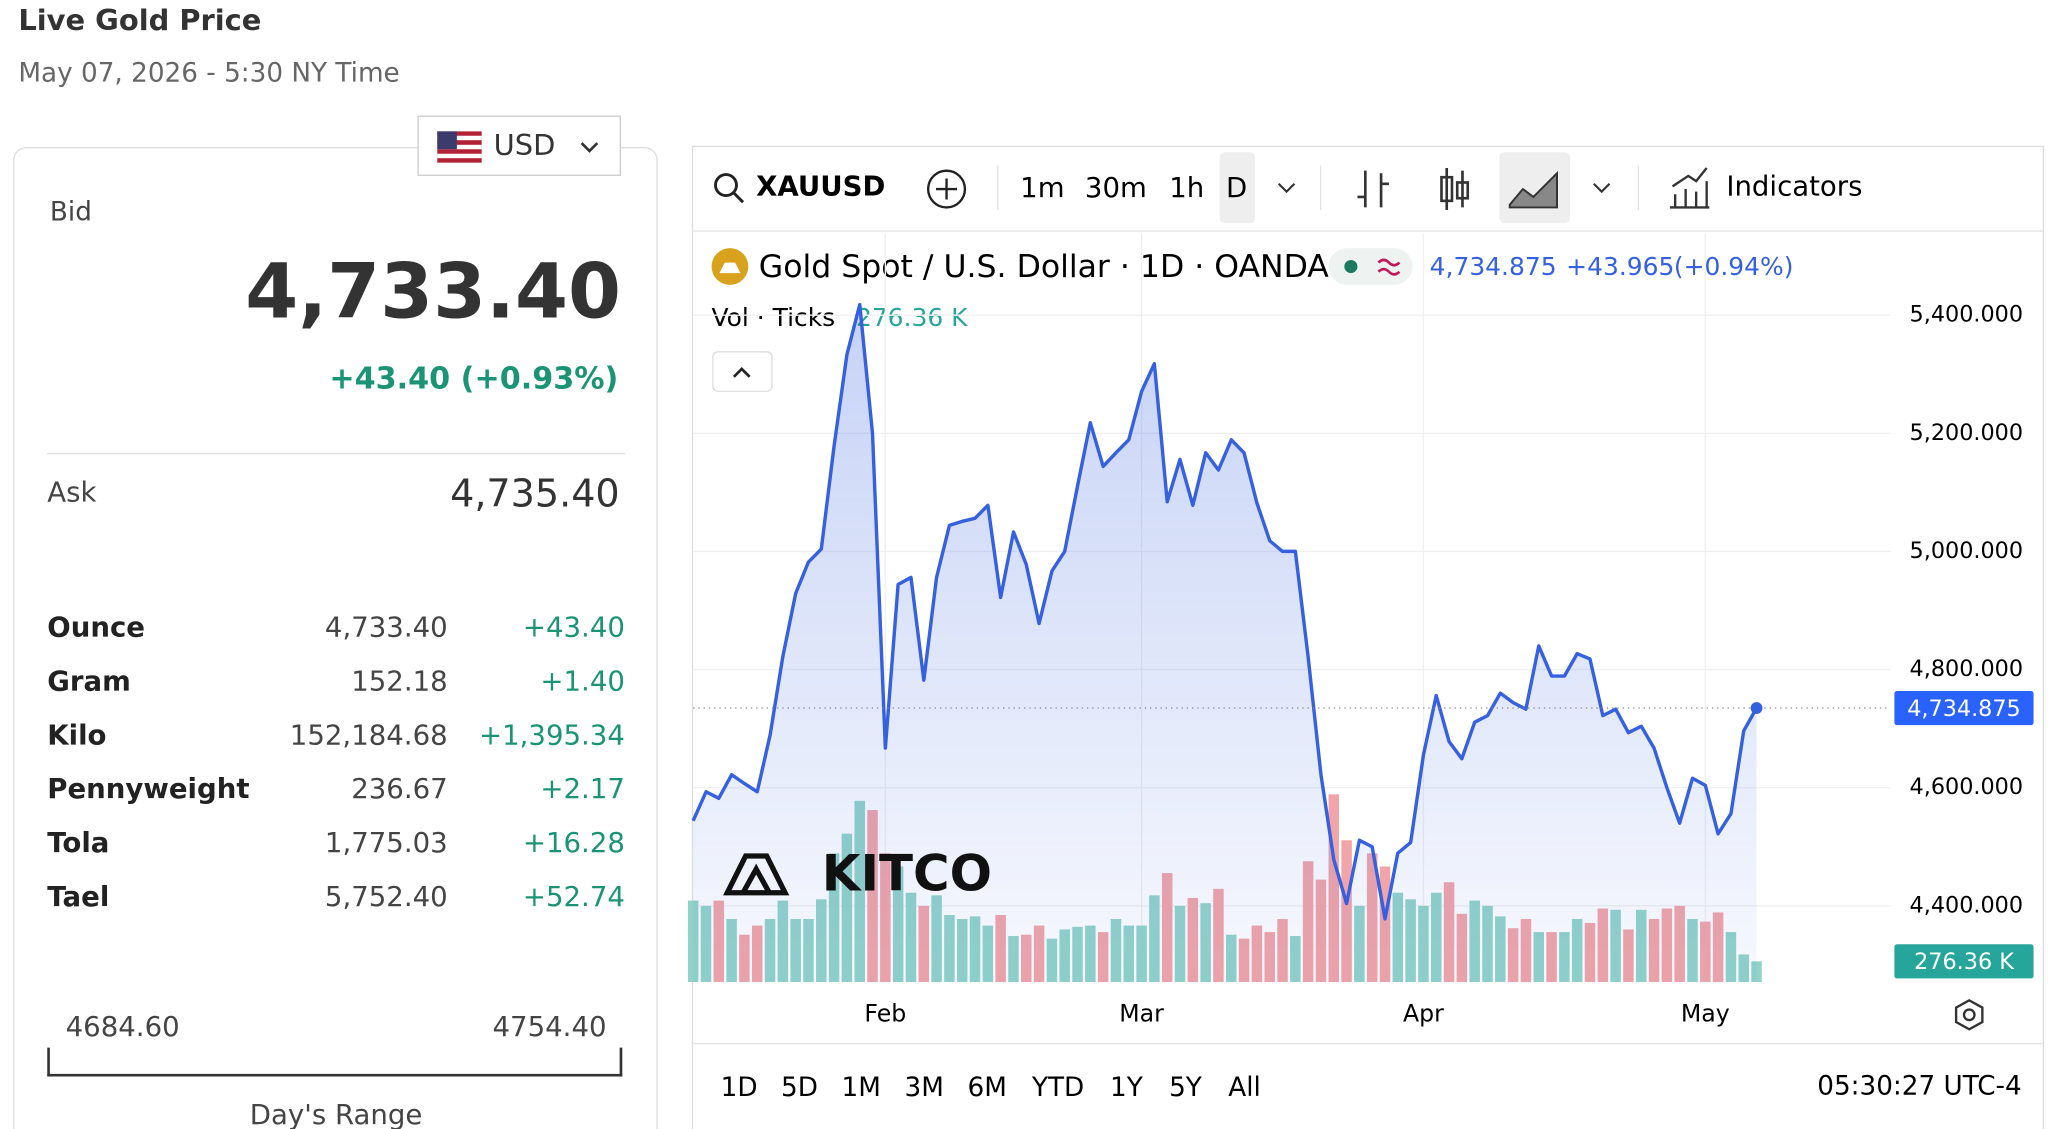  What do you see at coordinates (730, 268) in the screenshot?
I see `symbol-logo-mark` at bounding box center [730, 268].